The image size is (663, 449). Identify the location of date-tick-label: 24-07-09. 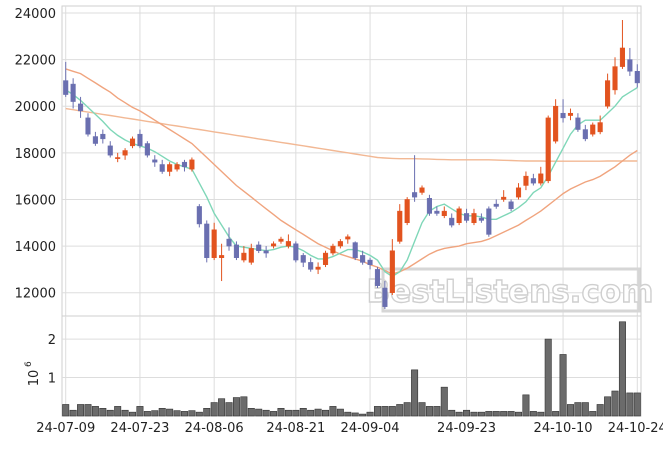
(65, 428).